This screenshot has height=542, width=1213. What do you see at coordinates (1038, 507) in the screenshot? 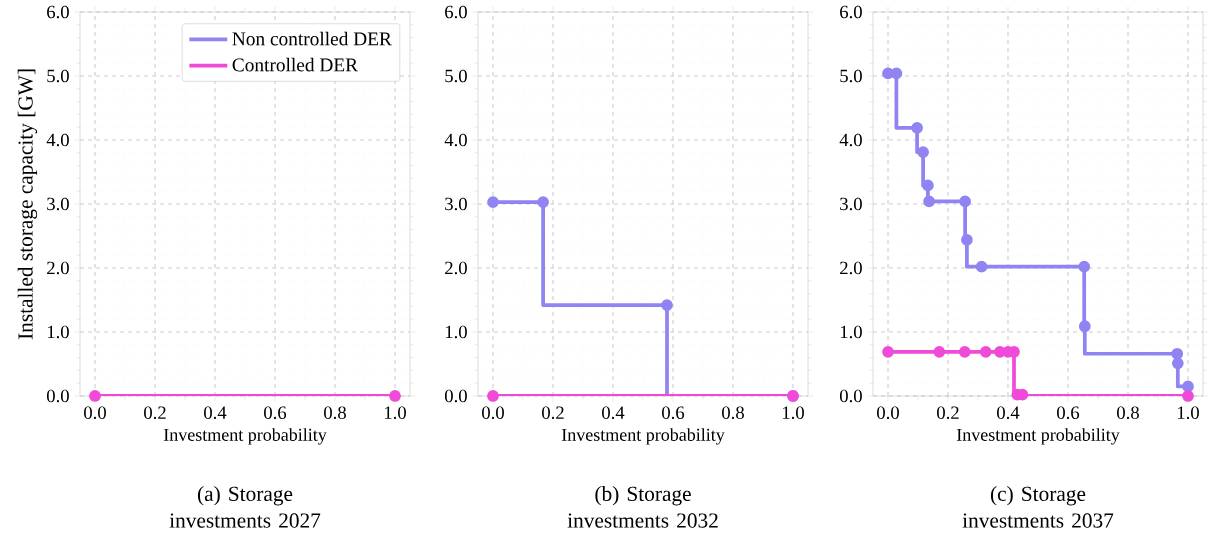
I see `text: (c) Storage investments 2037` at bounding box center [1038, 507].